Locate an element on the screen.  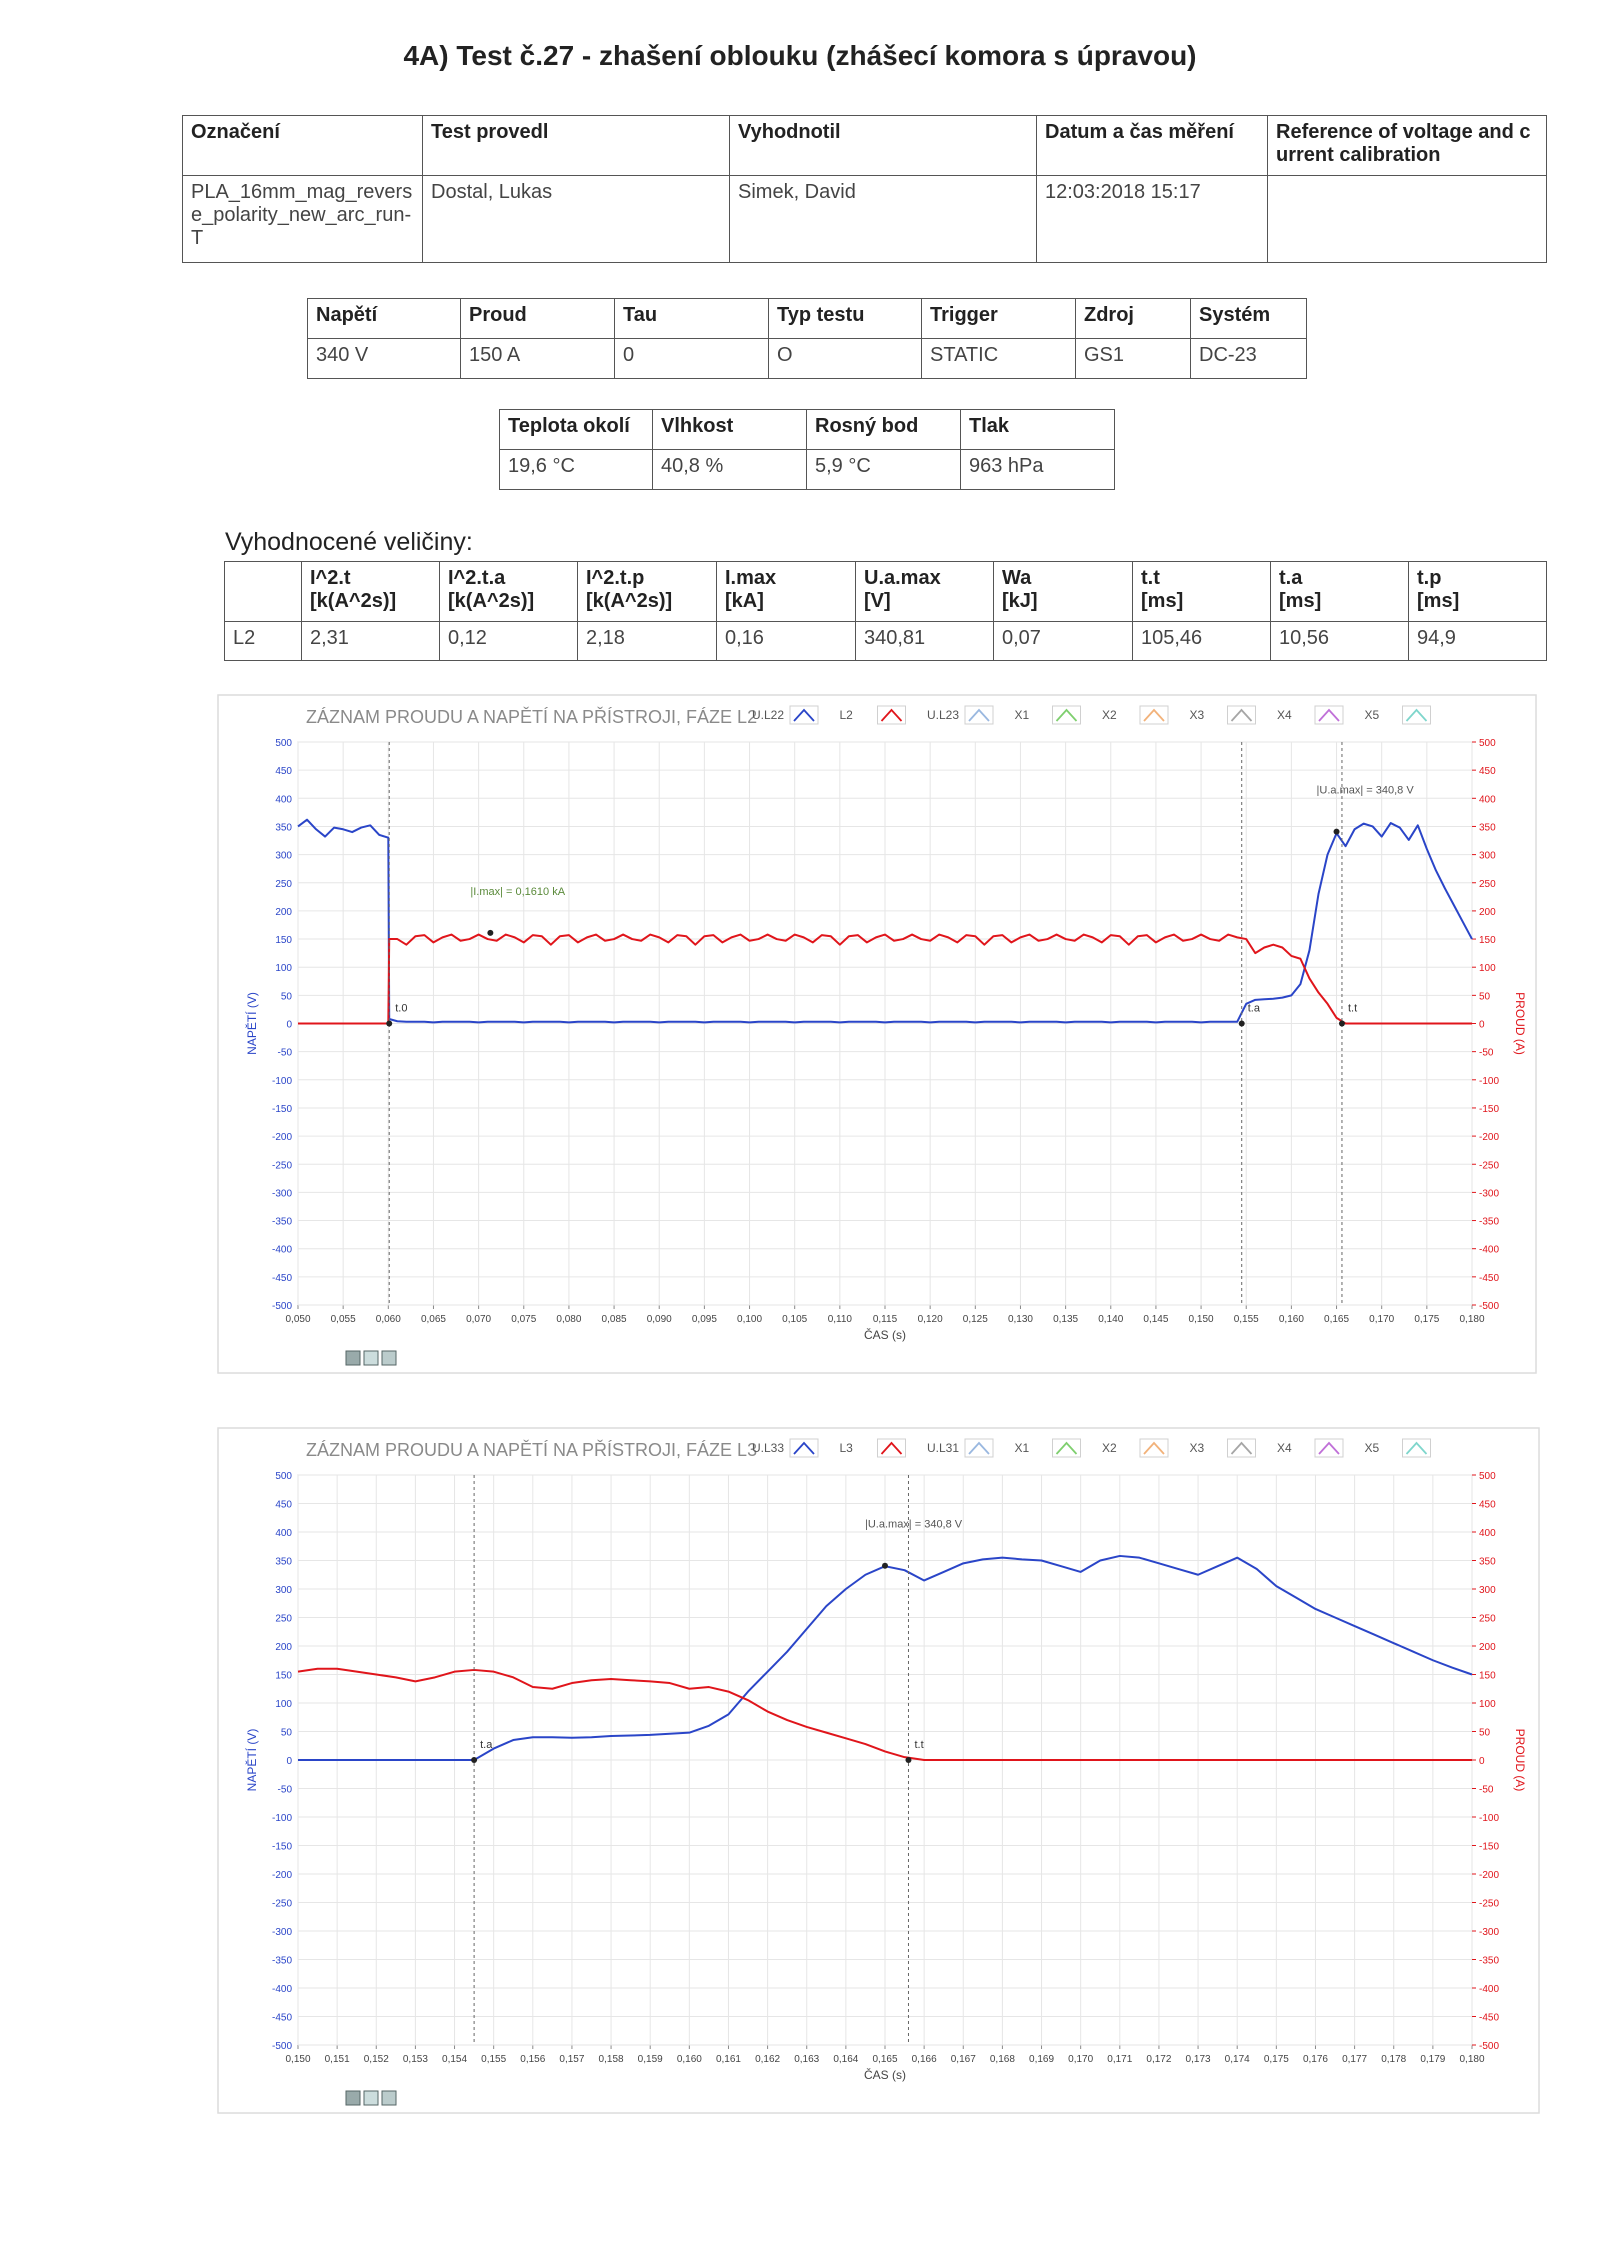
y-tick-label: -100 is located at coordinates (282, 1081).